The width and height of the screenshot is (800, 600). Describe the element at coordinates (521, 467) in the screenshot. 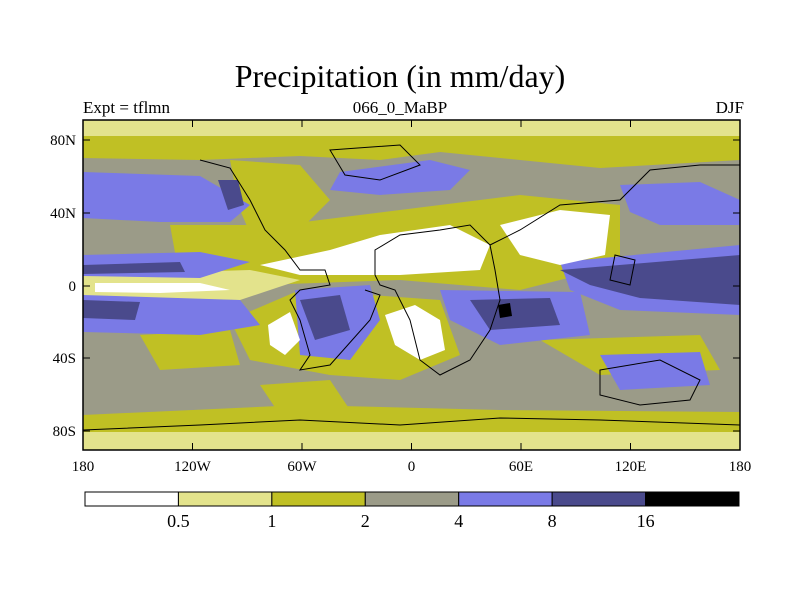

I see `lon-tick-label: 60E` at that location.